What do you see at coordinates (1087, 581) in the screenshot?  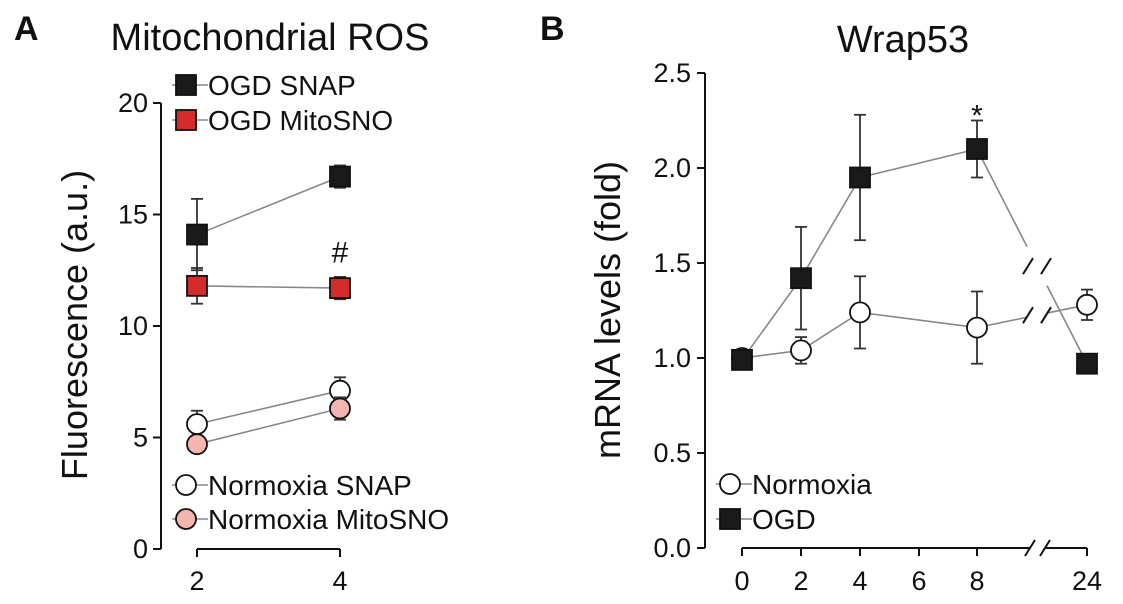 I see `panel-b-x-tick-label: 24` at bounding box center [1087, 581].